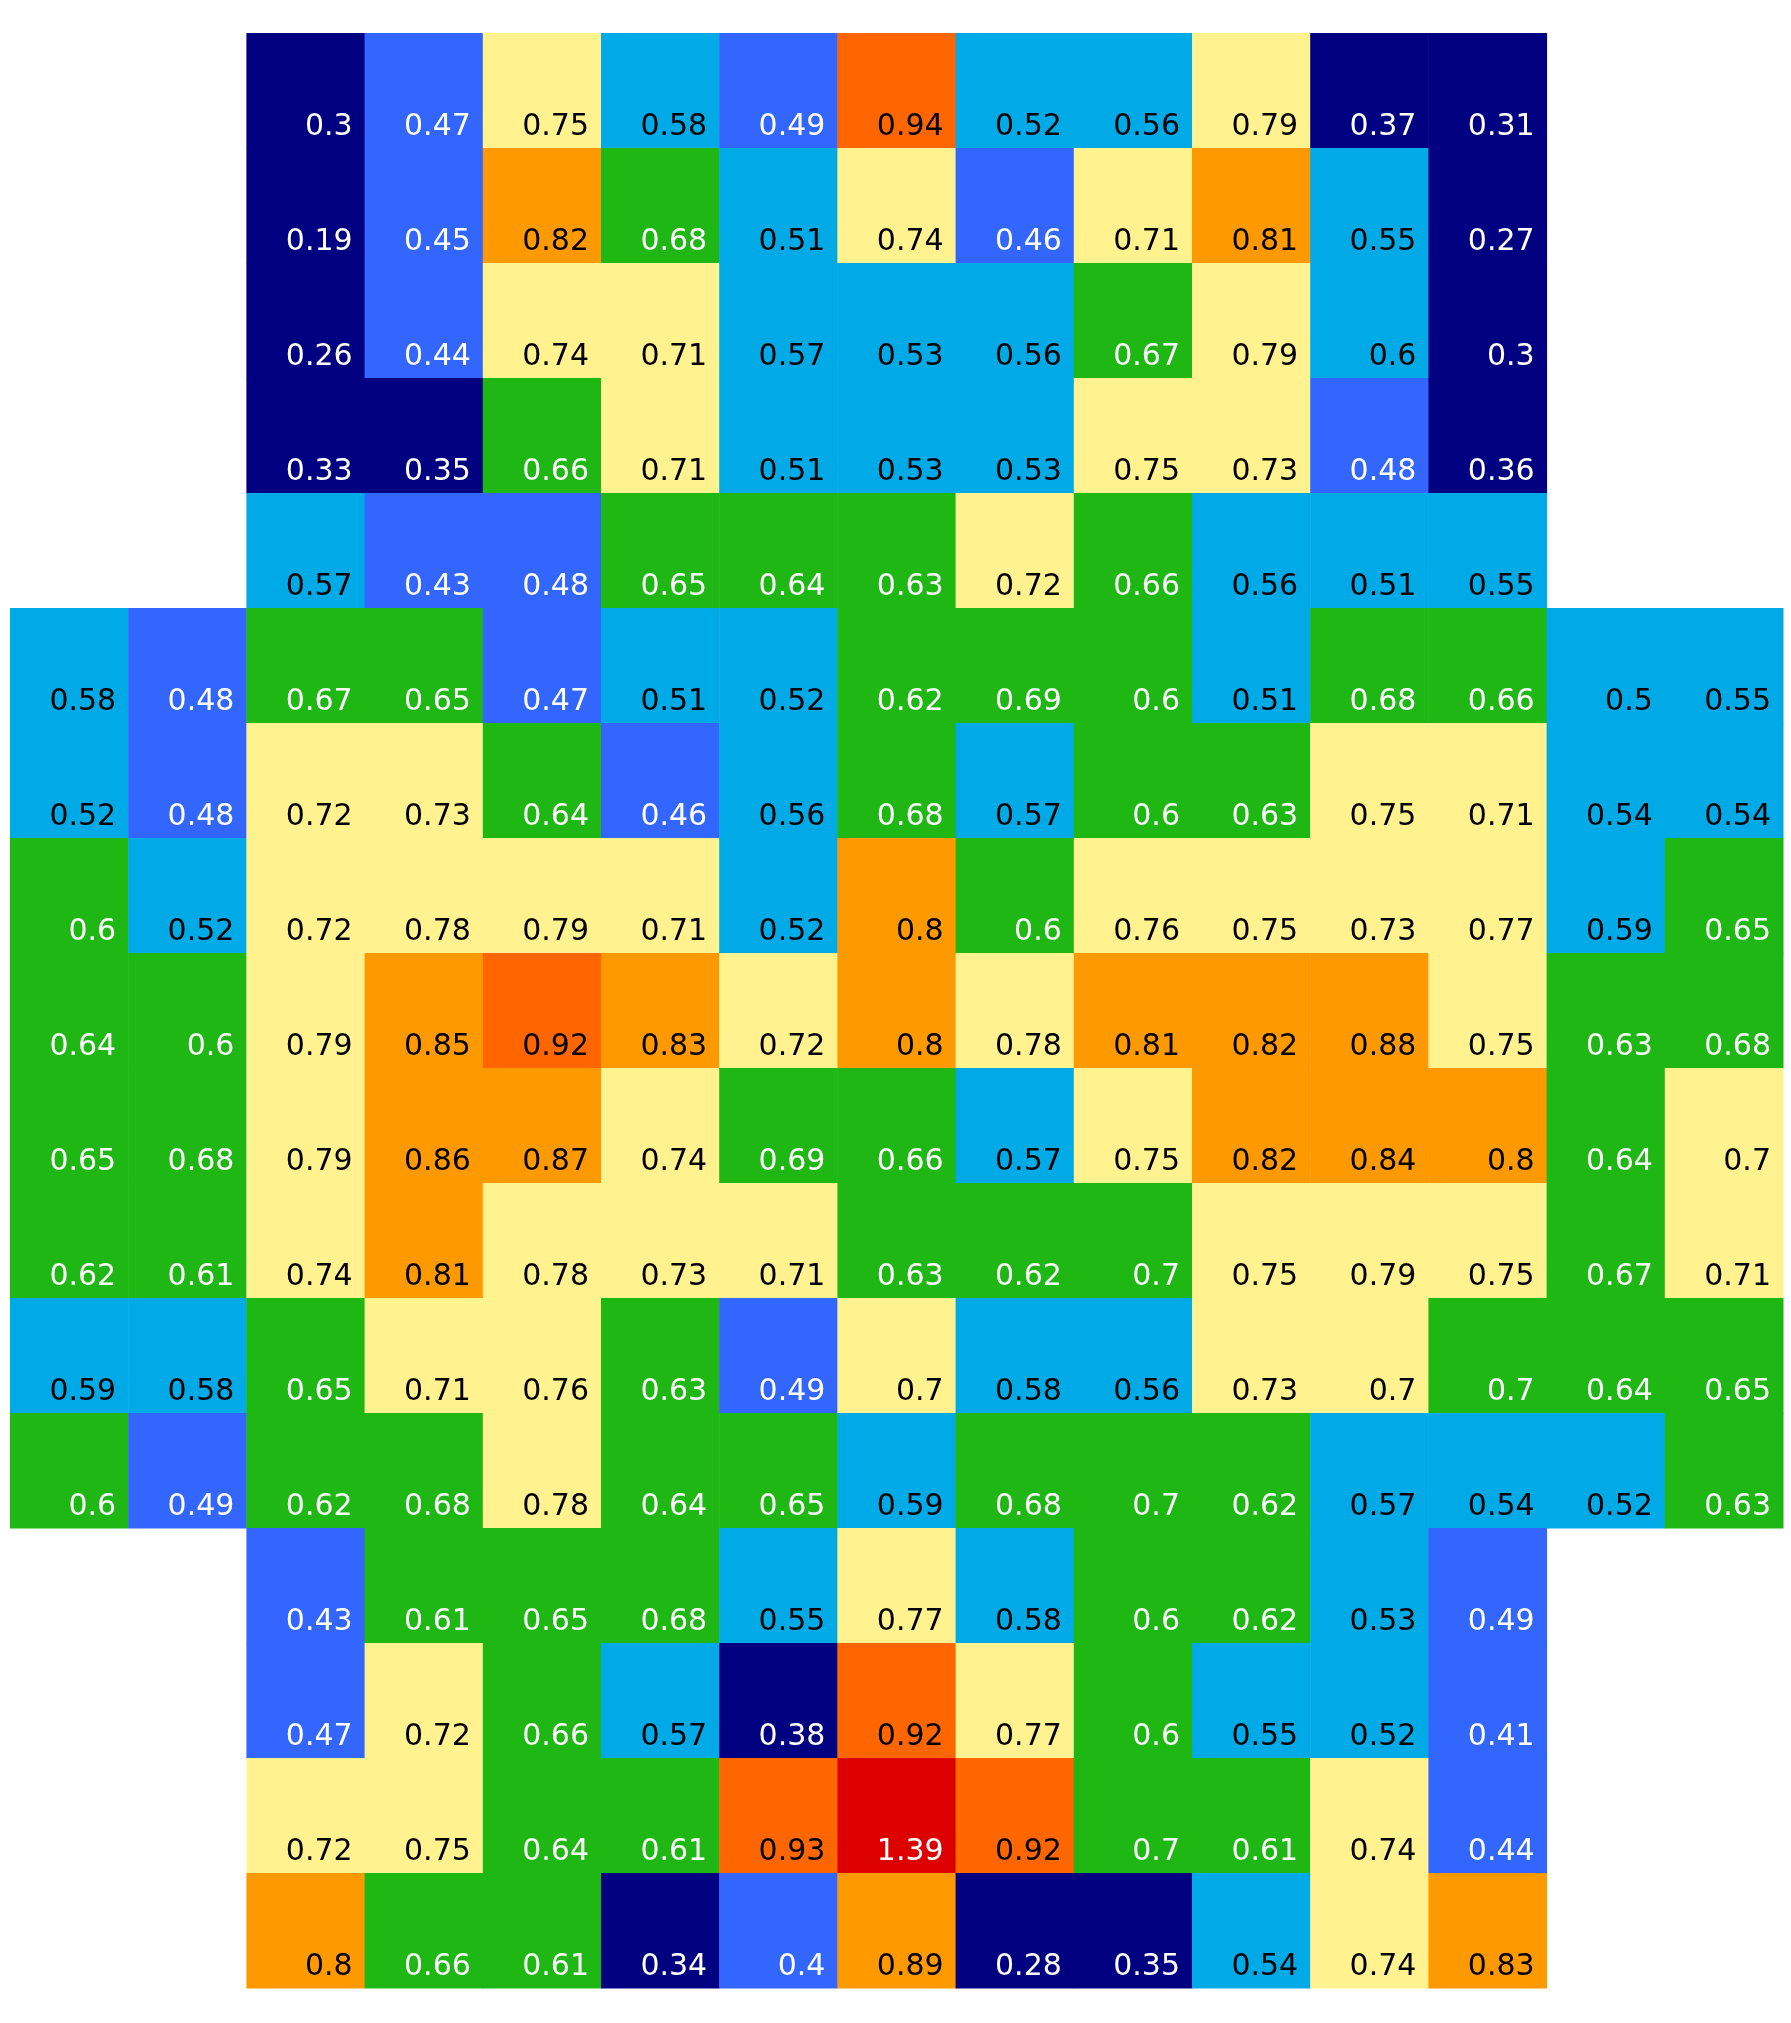 This screenshot has height=2023, width=1791. I want to click on data-label: 0.38, so click(792, 1734).